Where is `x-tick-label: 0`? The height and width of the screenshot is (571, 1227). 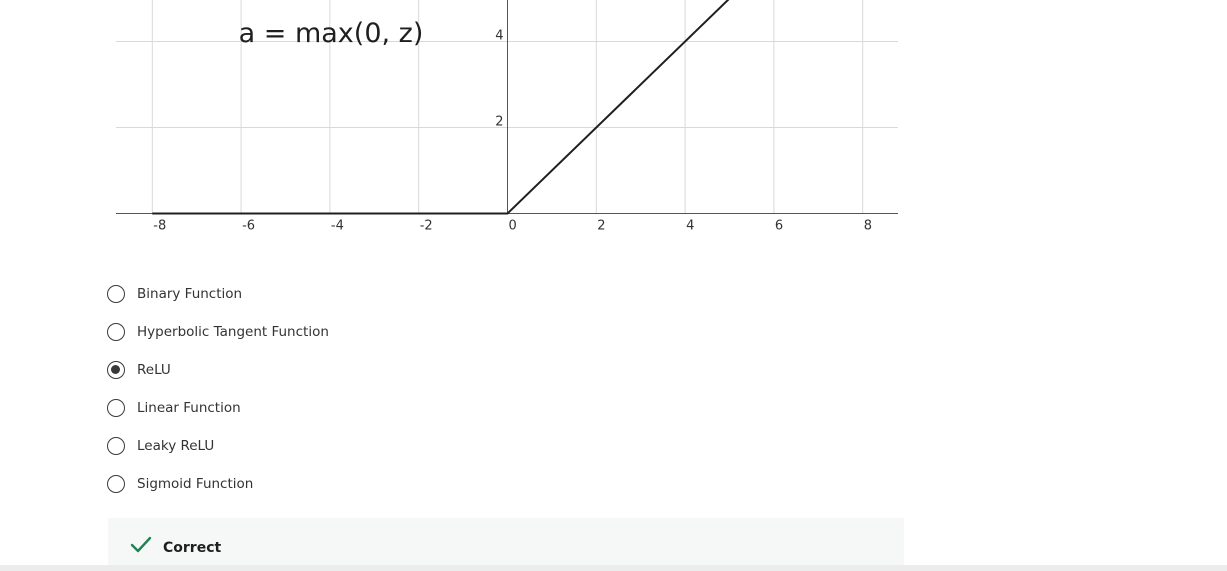
x-tick-label: 0 is located at coordinates (513, 226).